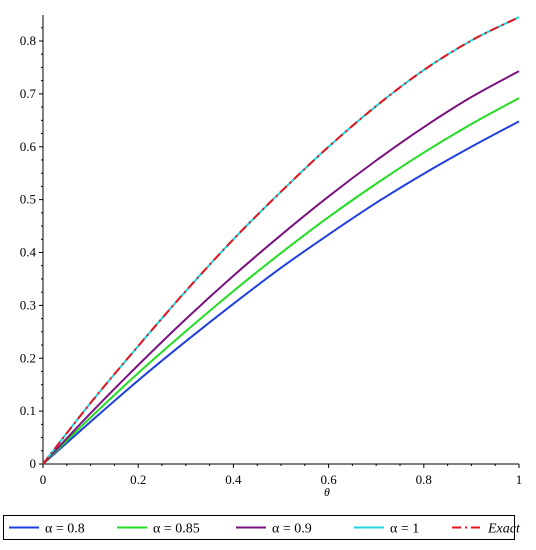 This screenshot has width=536, height=550. Describe the element at coordinates (33, 463) in the screenshot. I see `y-tick-label: 0` at that location.